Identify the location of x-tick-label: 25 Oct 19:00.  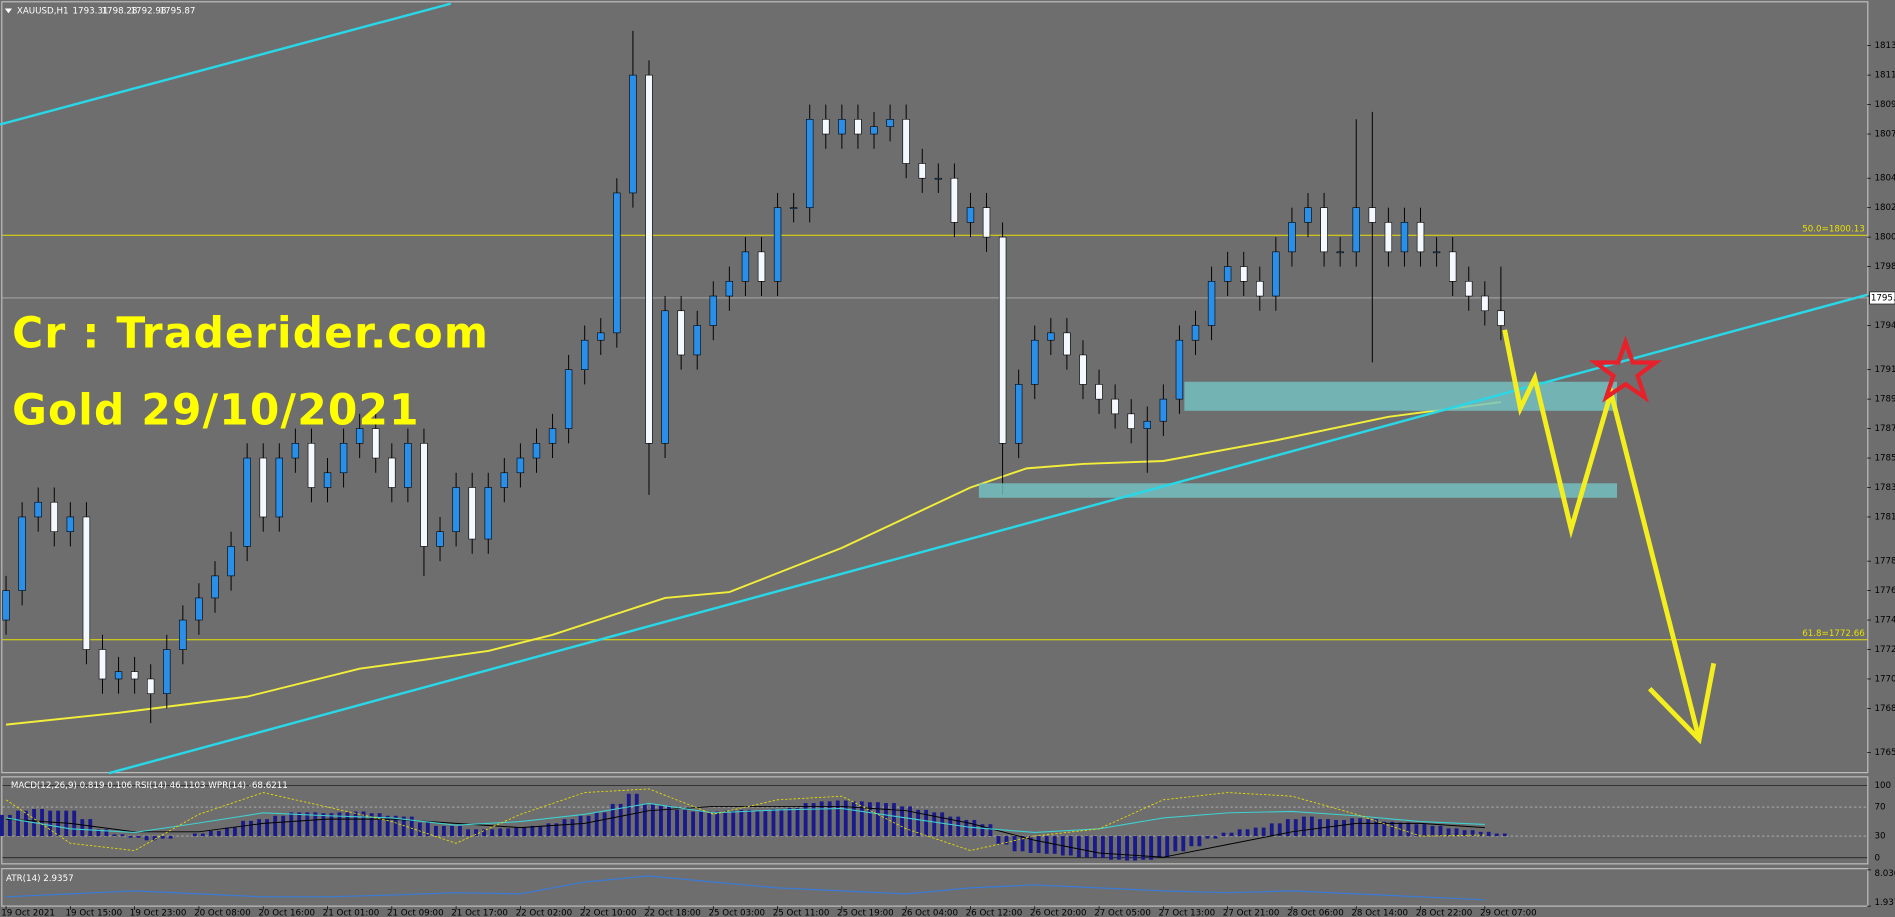
(865, 912).